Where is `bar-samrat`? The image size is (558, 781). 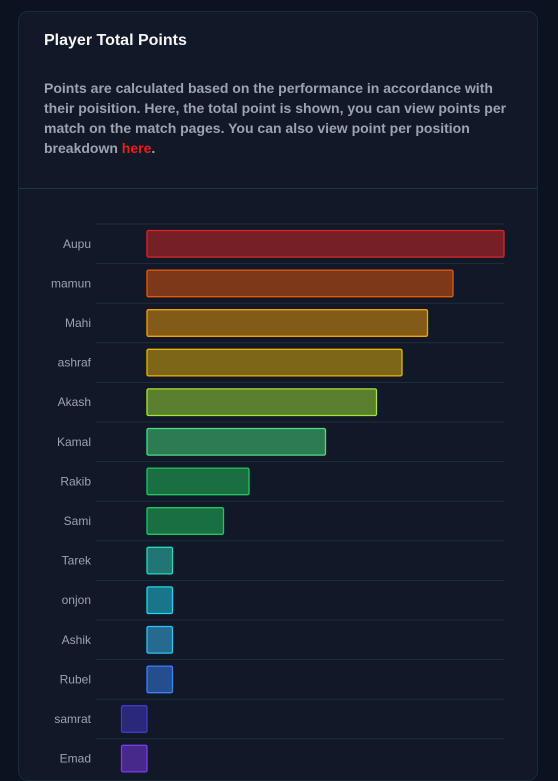 bar-samrat is located at coordinates (134, 719).